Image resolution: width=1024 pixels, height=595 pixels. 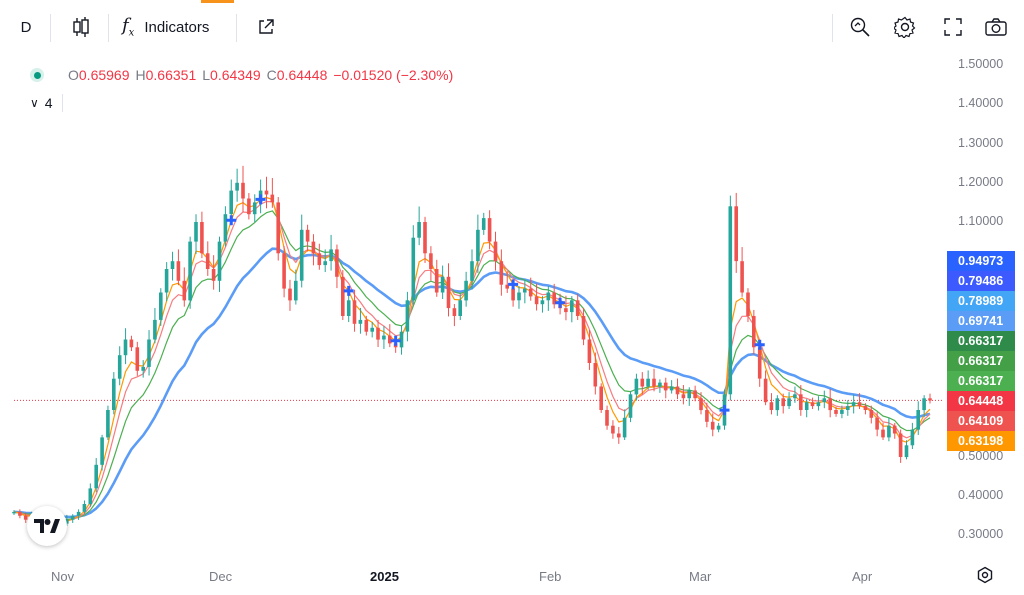 What do you see at coordinates (221, 576) in the screenshot?
I see `time-axis-label: Dec` at bounding box center [221, 576].